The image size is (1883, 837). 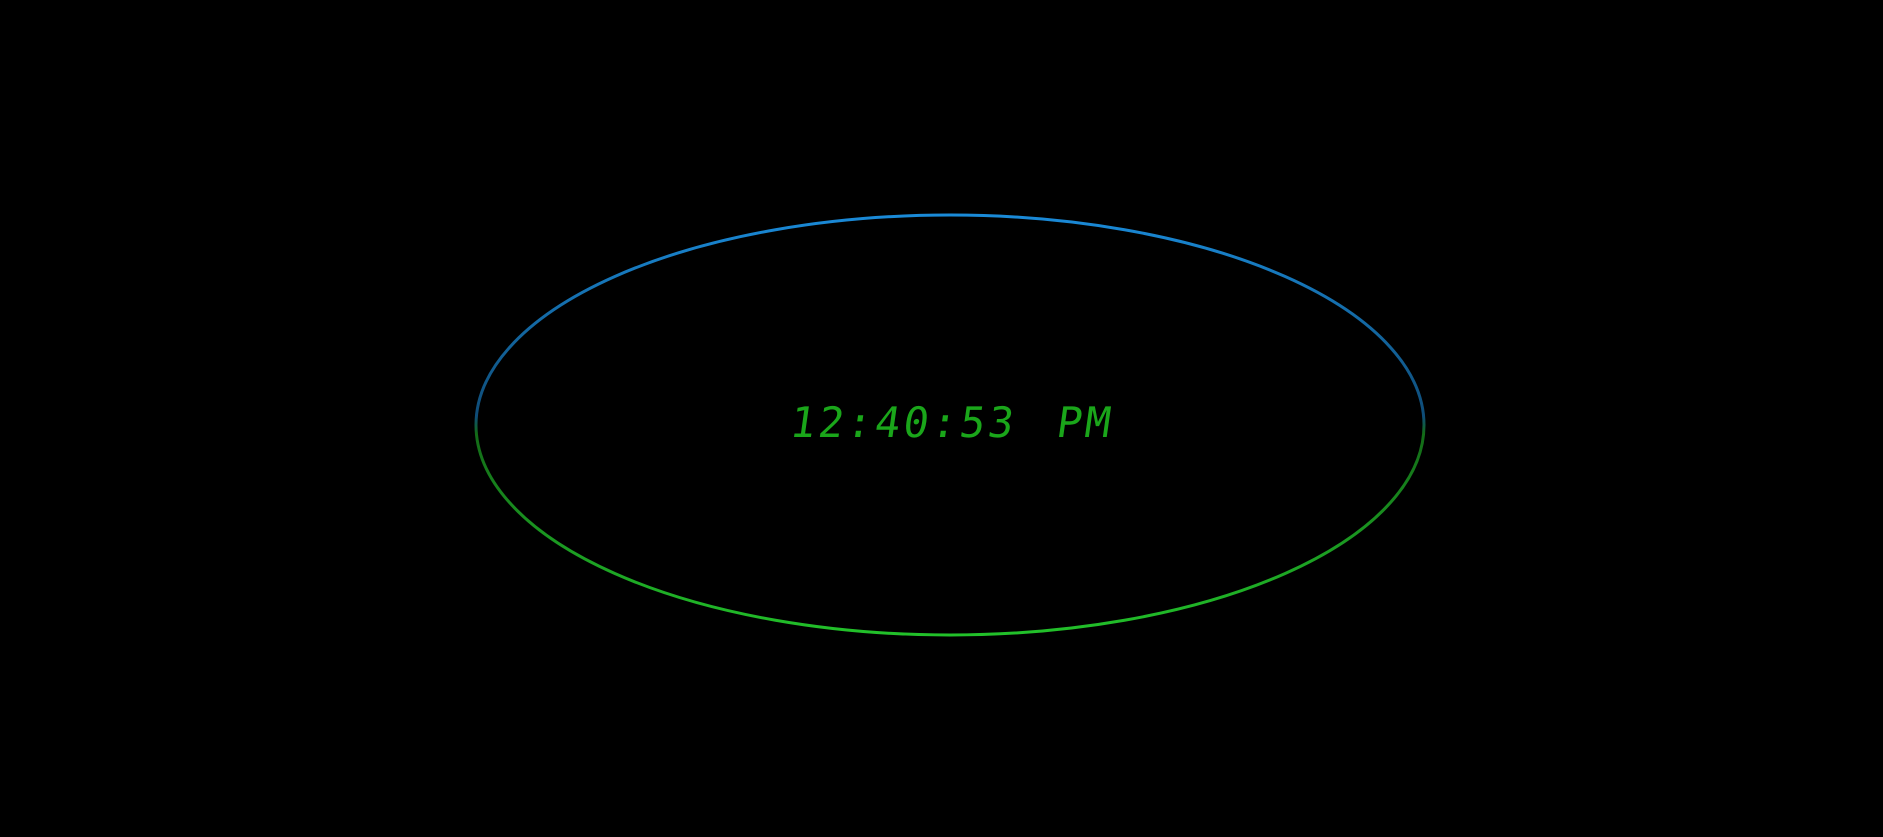 What do you see at coordinates (1085, 422) in the screenshot?
I see `clock-meridiem: PM` at bounding box center [1085, 422].